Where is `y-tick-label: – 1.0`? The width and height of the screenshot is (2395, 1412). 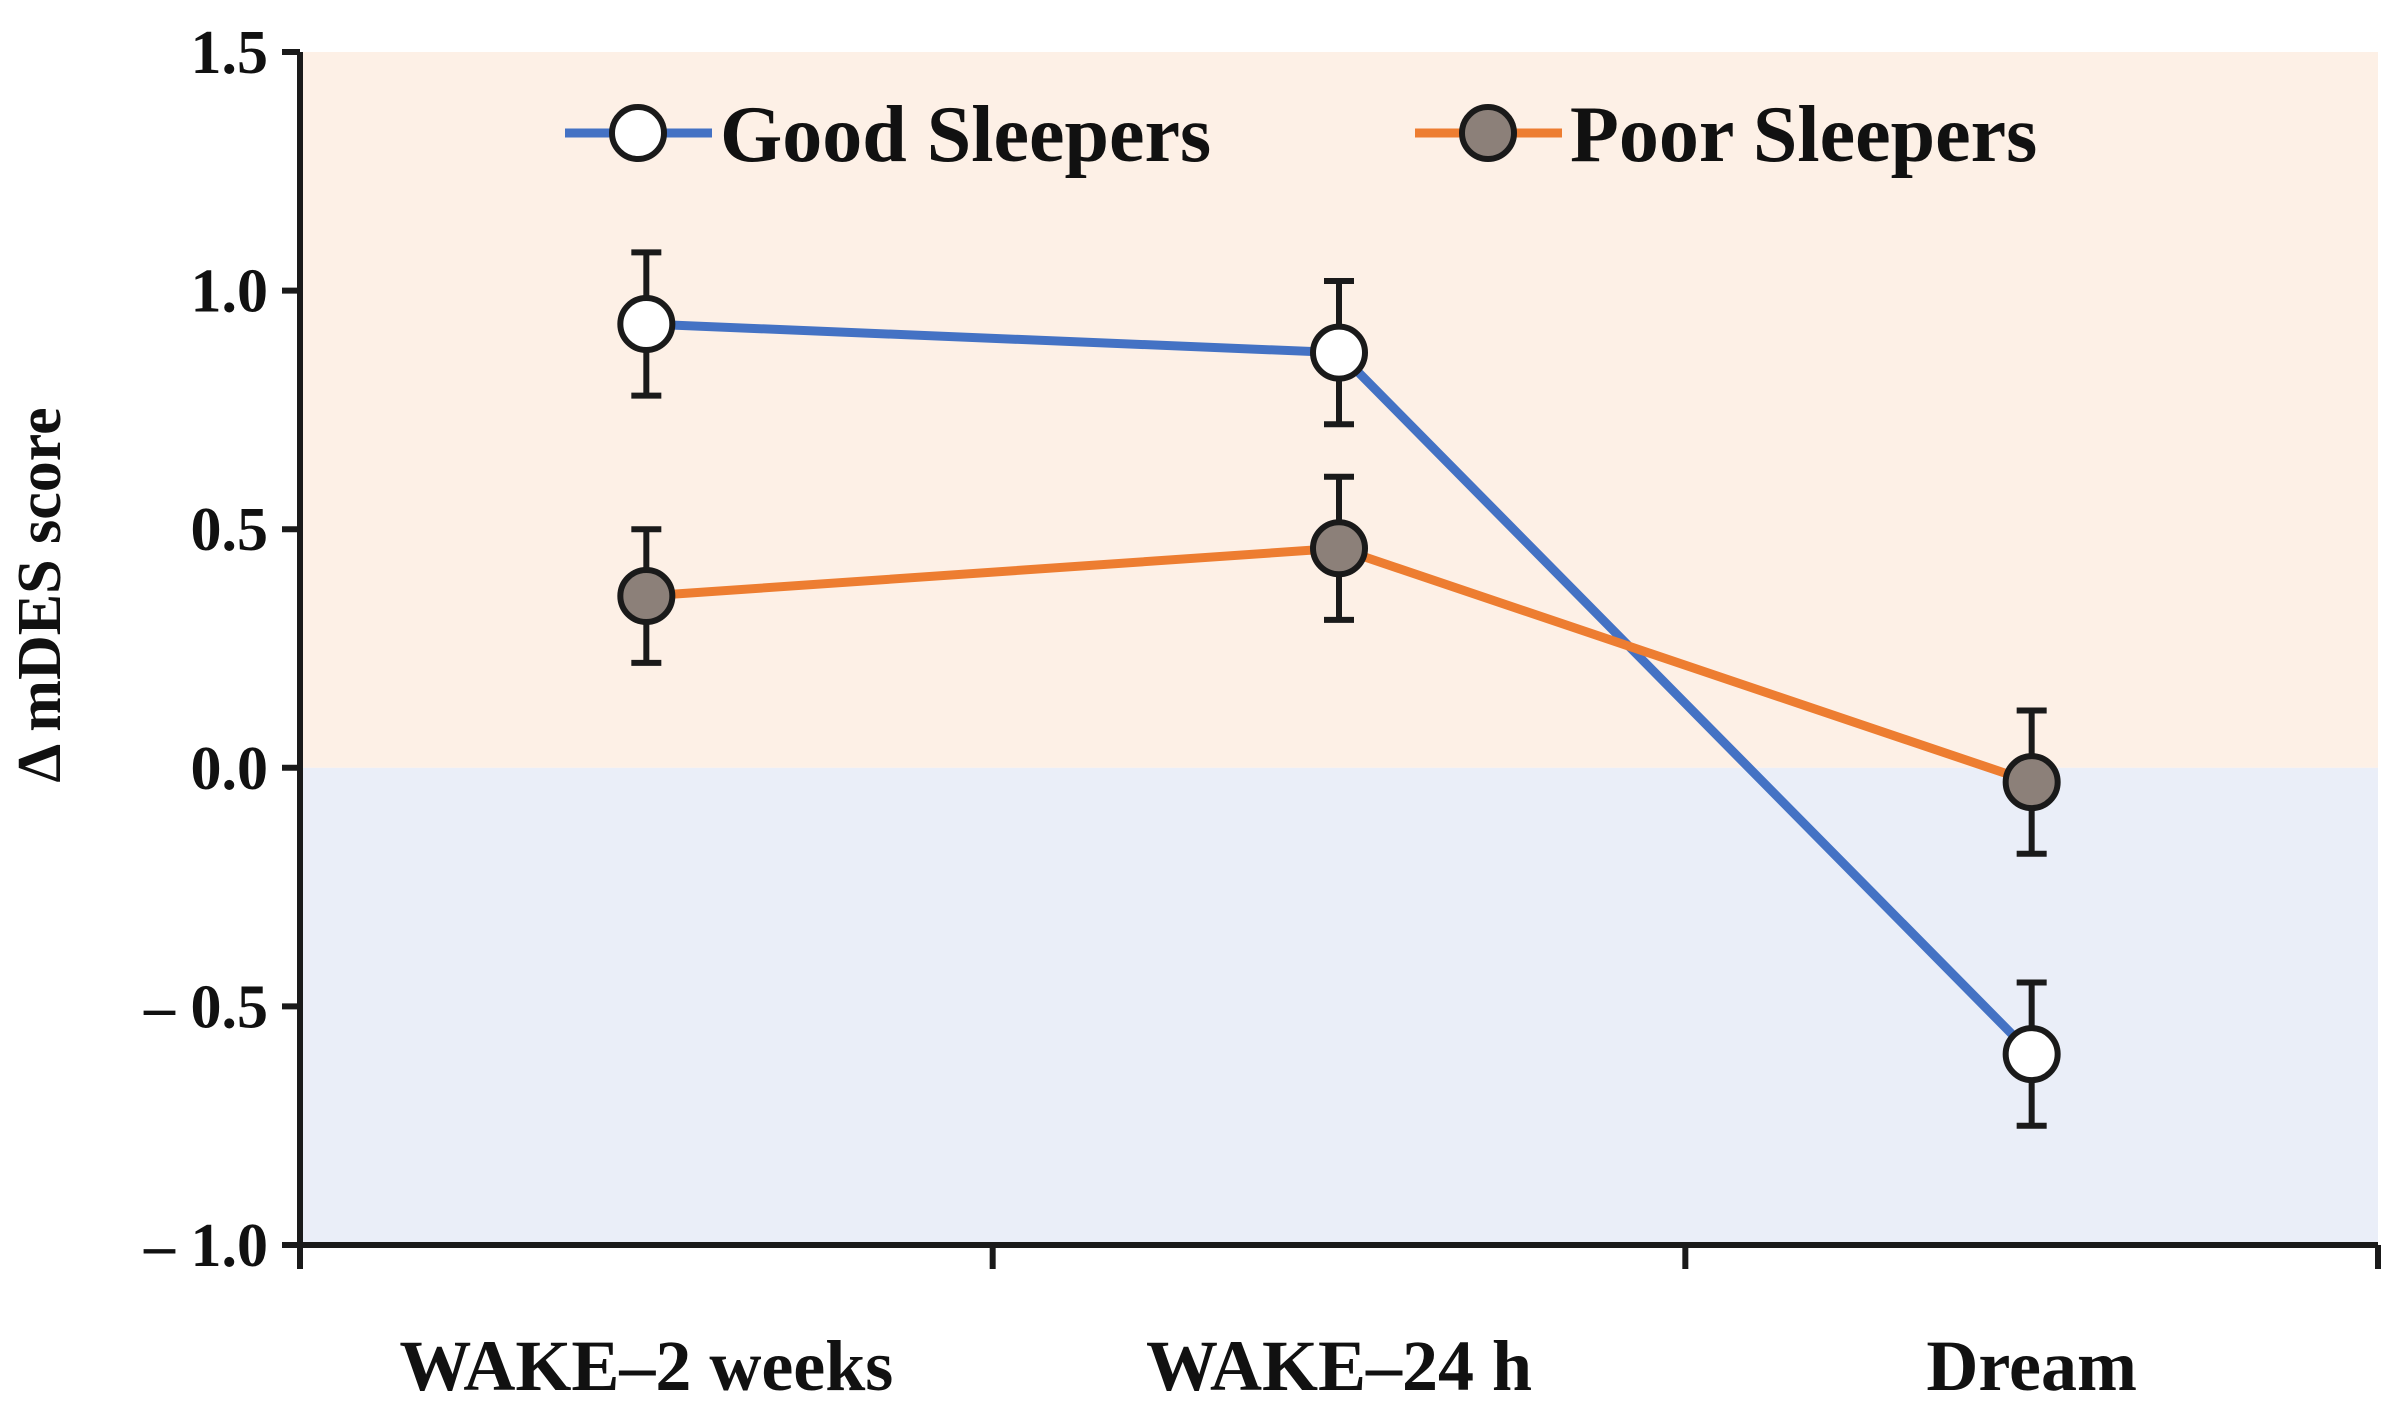 y-tick-label: – 1.0 is located at coordinates (205, 1246).